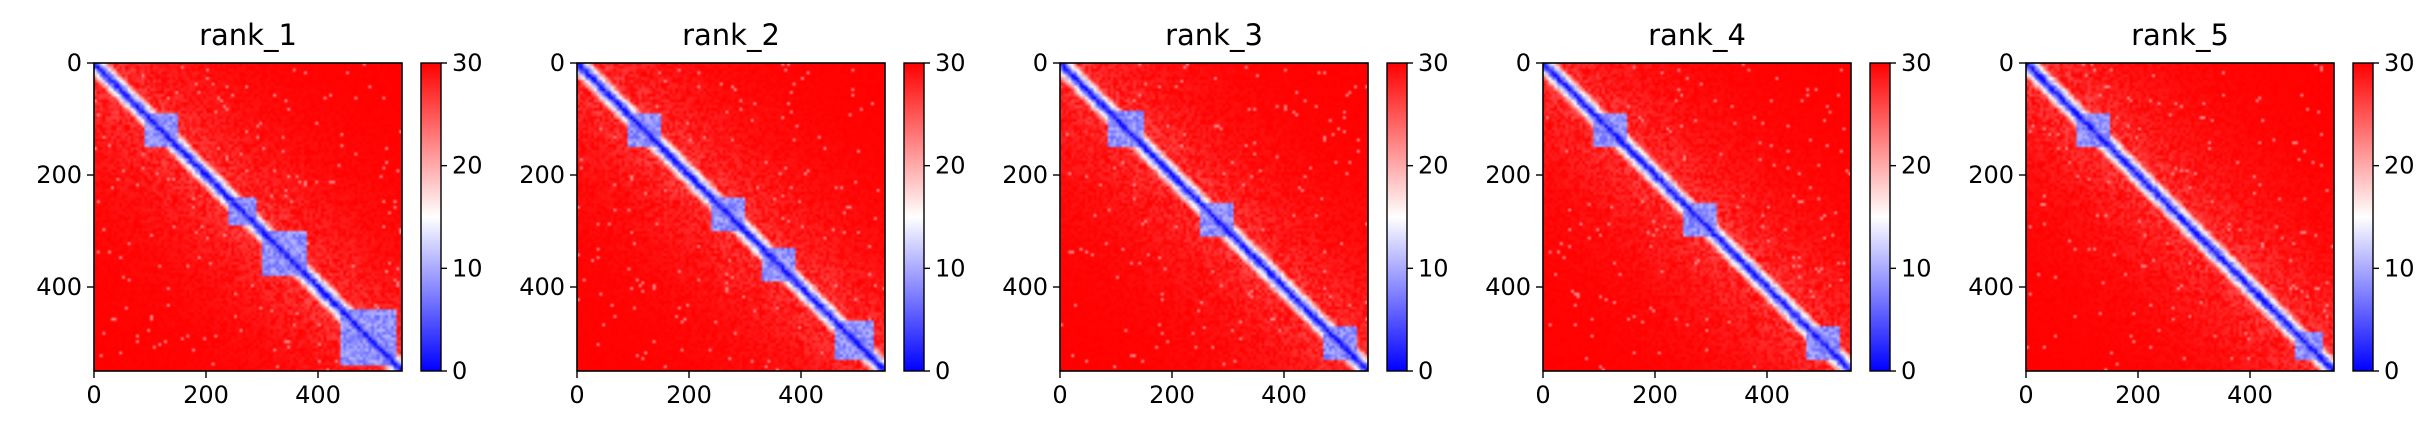  Describe the element at coordinates (248, 35) in the screenshot. I see `panel-title: rank_1` at that location.